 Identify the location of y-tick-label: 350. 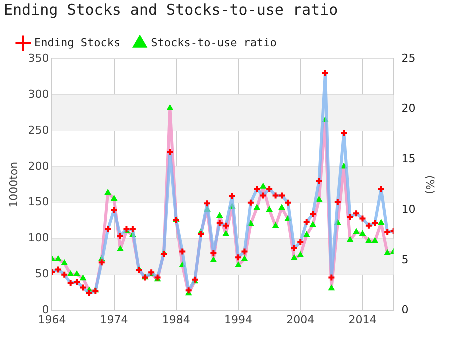
(39, 58).